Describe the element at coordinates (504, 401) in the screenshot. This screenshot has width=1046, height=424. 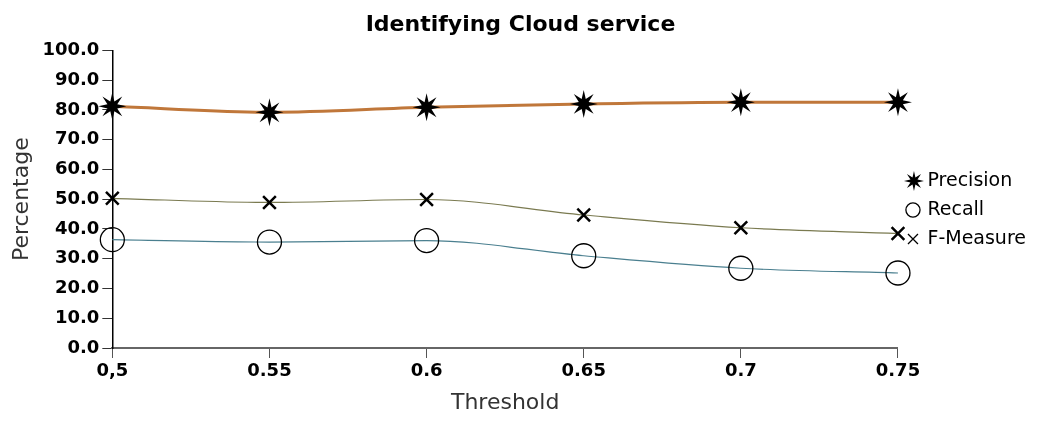
I see `x-axis-title: Threshold` at that location.